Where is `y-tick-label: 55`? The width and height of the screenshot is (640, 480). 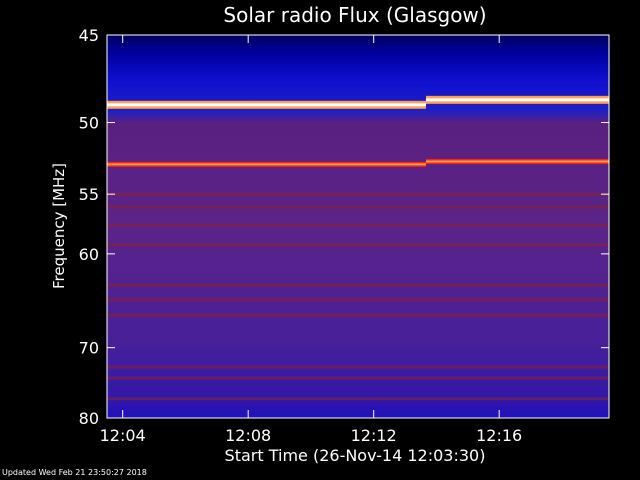
y-tick-label: 55 is located at coordinates (89, 194).